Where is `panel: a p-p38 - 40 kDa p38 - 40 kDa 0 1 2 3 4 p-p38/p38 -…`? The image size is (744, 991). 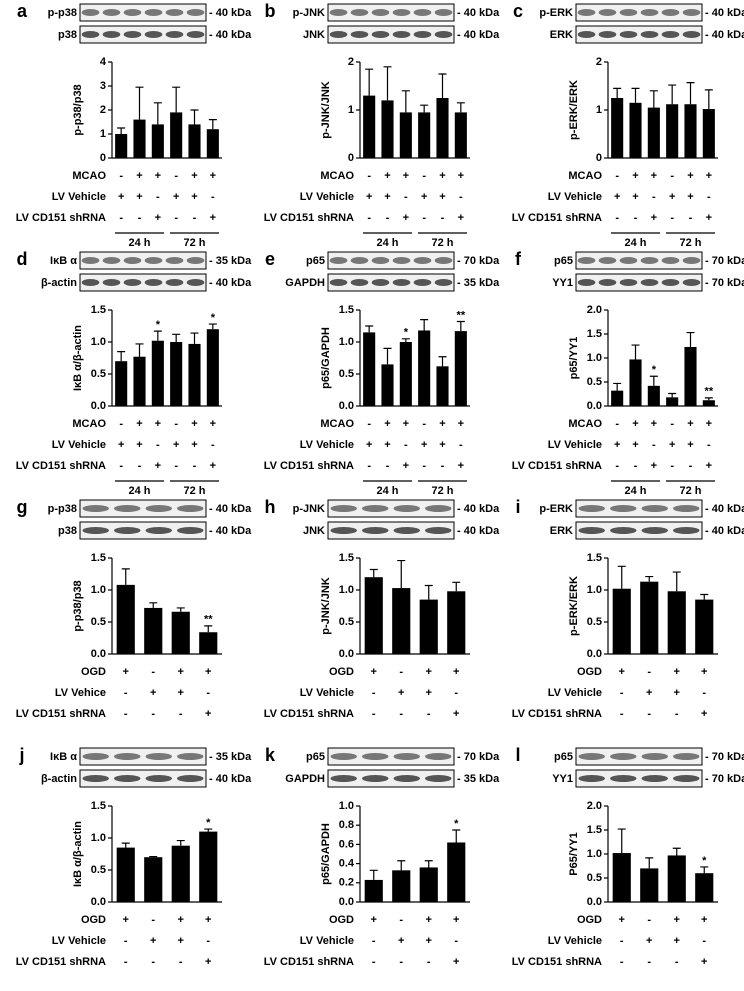 panel: a p-p38 - 40 kDa p38 - 40 kDa 0 1 2 3 4 p-p38/p38 -… is located at coordinates (134, 125).